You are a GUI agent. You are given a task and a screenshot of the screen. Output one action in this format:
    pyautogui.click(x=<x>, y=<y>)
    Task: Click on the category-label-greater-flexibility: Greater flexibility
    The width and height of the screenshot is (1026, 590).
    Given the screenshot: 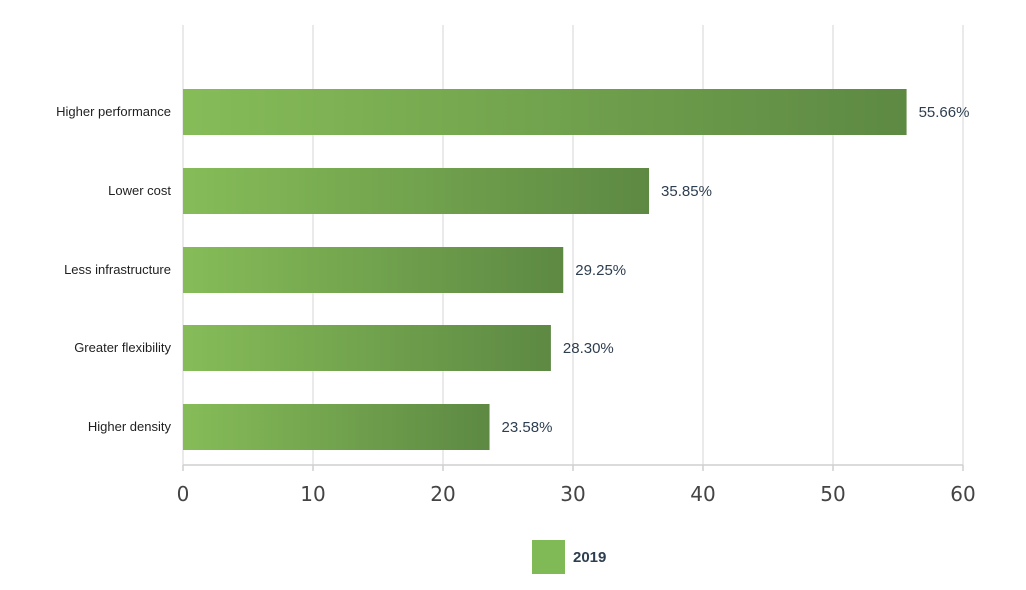 What is the action you would take?
    pyautogui.click(x=122, y=347)
    